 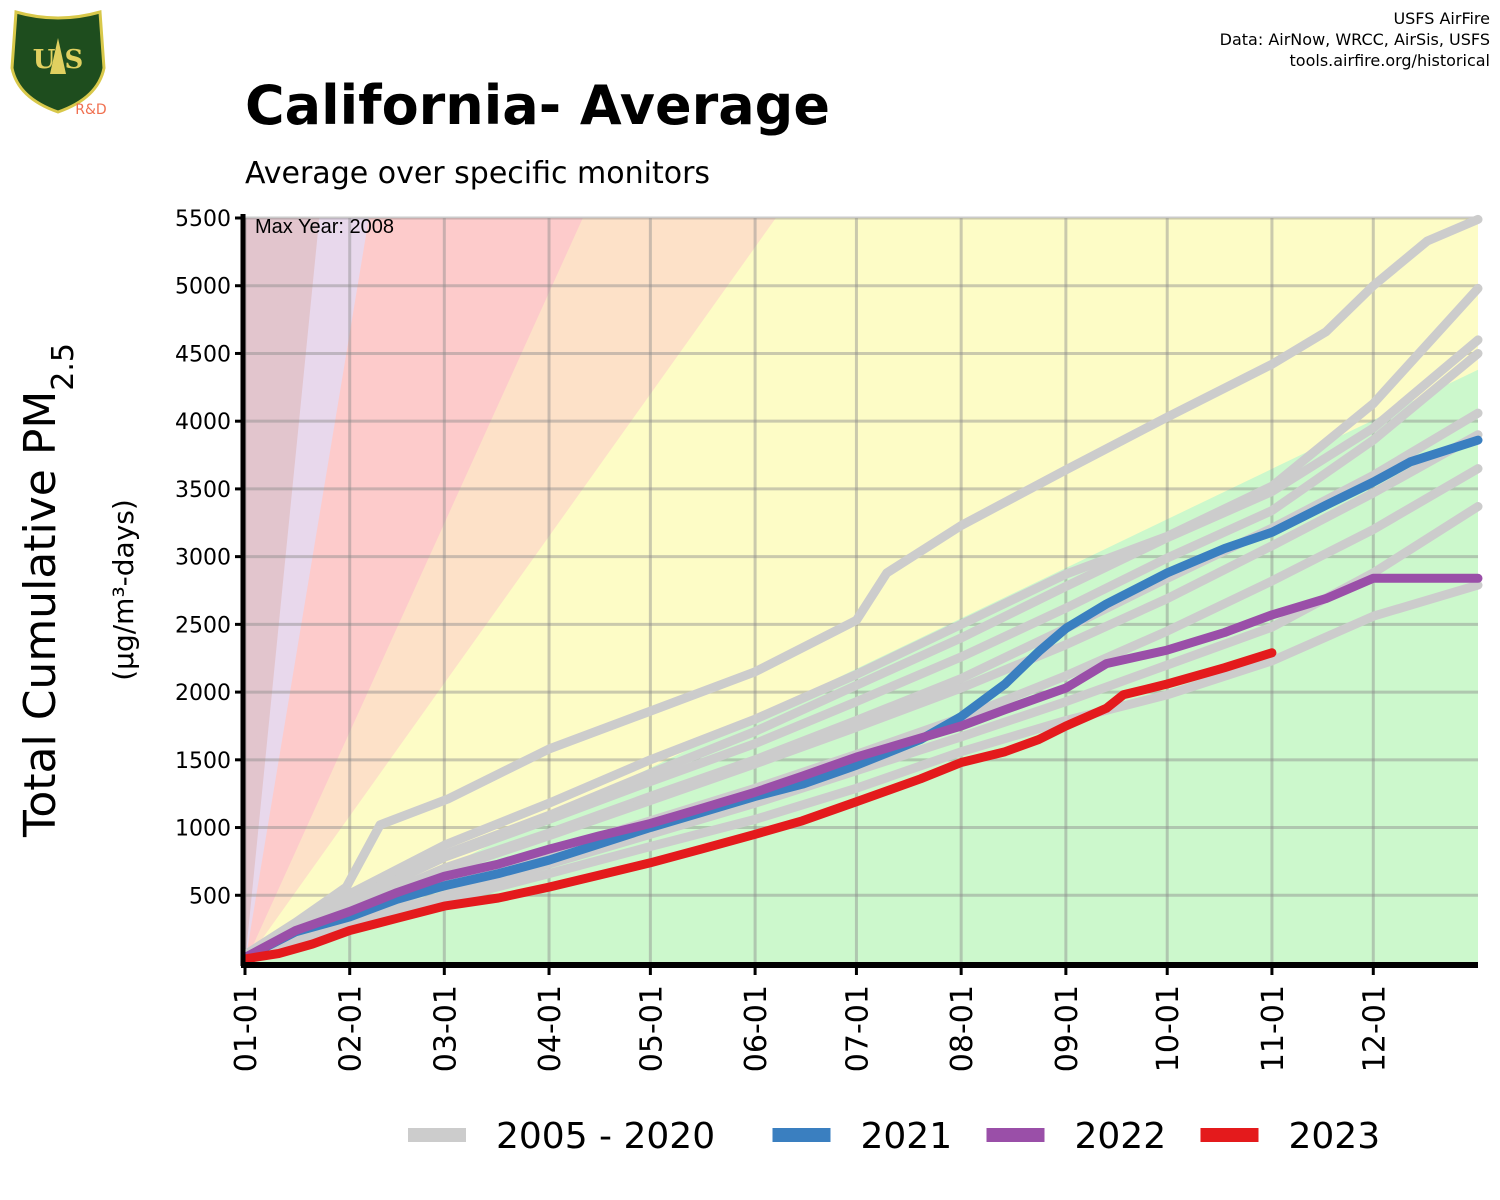 What do you see at coordinates (1273, 1028) in the screenshot?
I see `x-tick-label: 11-01` at bounding box center [1273, 1028].